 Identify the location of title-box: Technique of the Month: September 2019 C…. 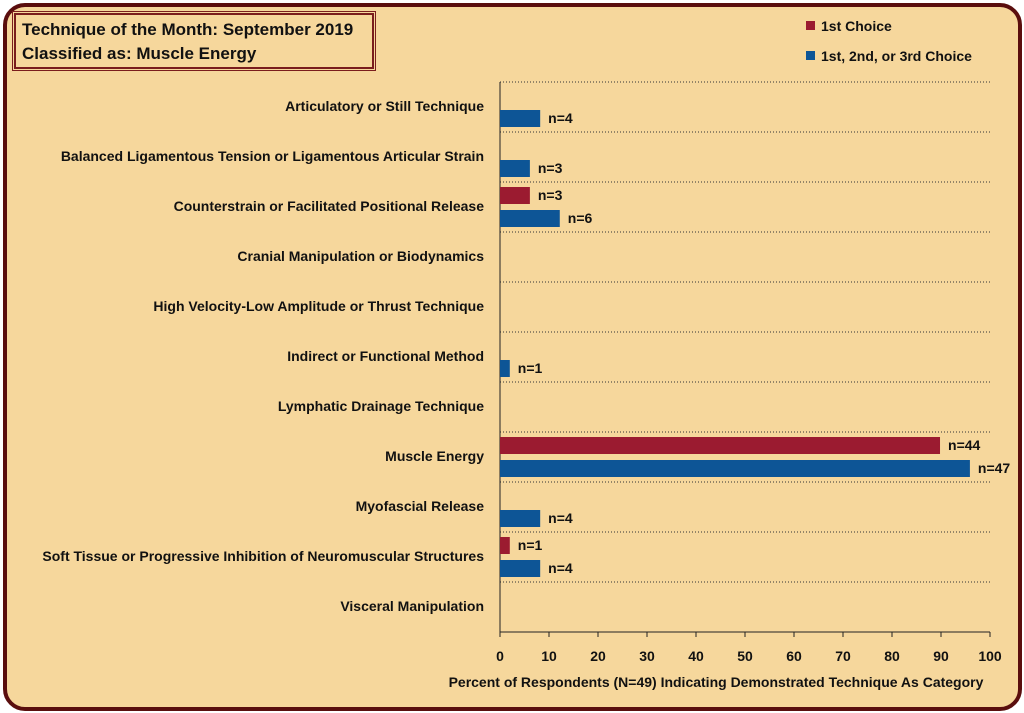
(194, 41).